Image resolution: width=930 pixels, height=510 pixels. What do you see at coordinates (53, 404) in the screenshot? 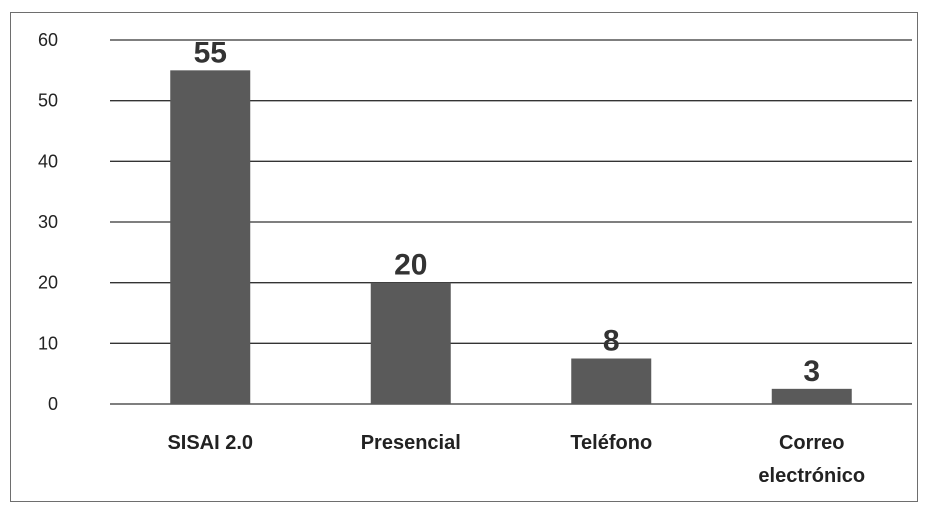
I see `y-tick-label: 0` at bounding box center [53, 404].